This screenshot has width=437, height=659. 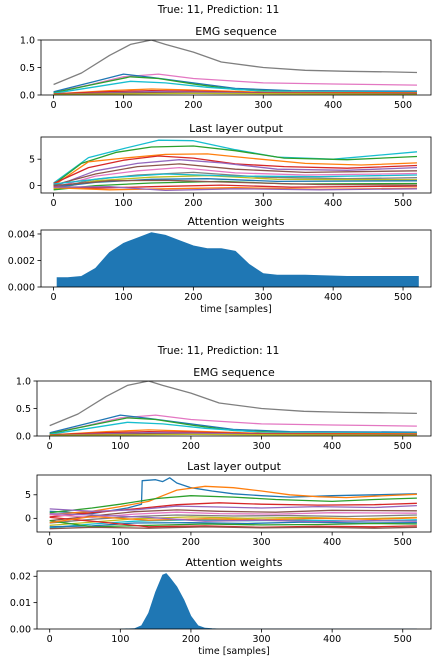 I want to click on x-tick-label-1-6: 500, so click(x=403, y=105).